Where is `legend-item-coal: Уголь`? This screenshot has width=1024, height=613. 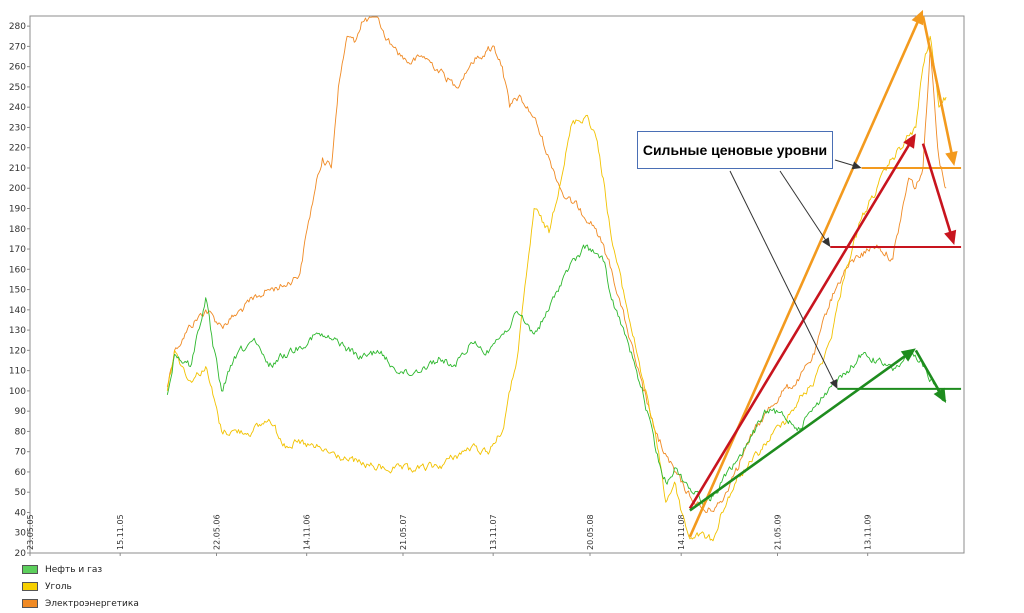
legend-item-coal: Уголь is located at coordinates (80, 586).